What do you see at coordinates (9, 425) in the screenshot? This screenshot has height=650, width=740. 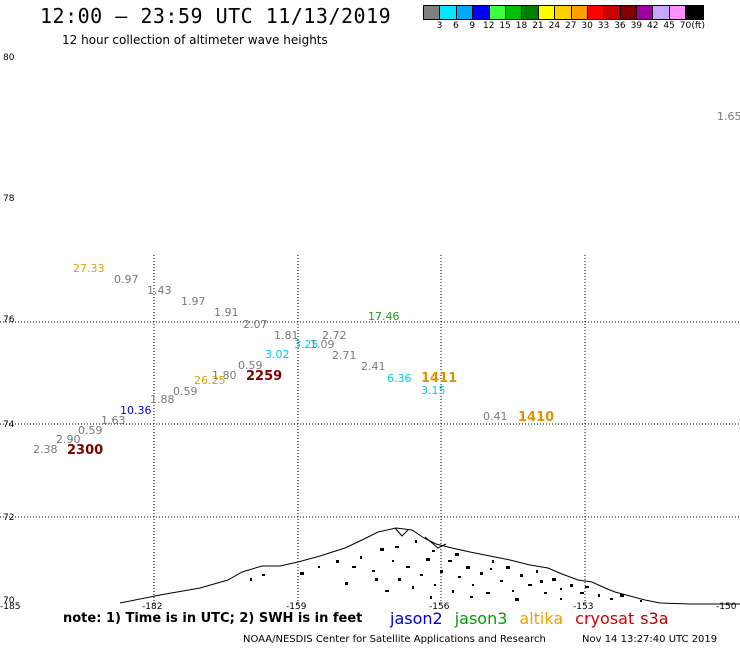 I see `lat-label: 74` at bounding box center [9, 425].